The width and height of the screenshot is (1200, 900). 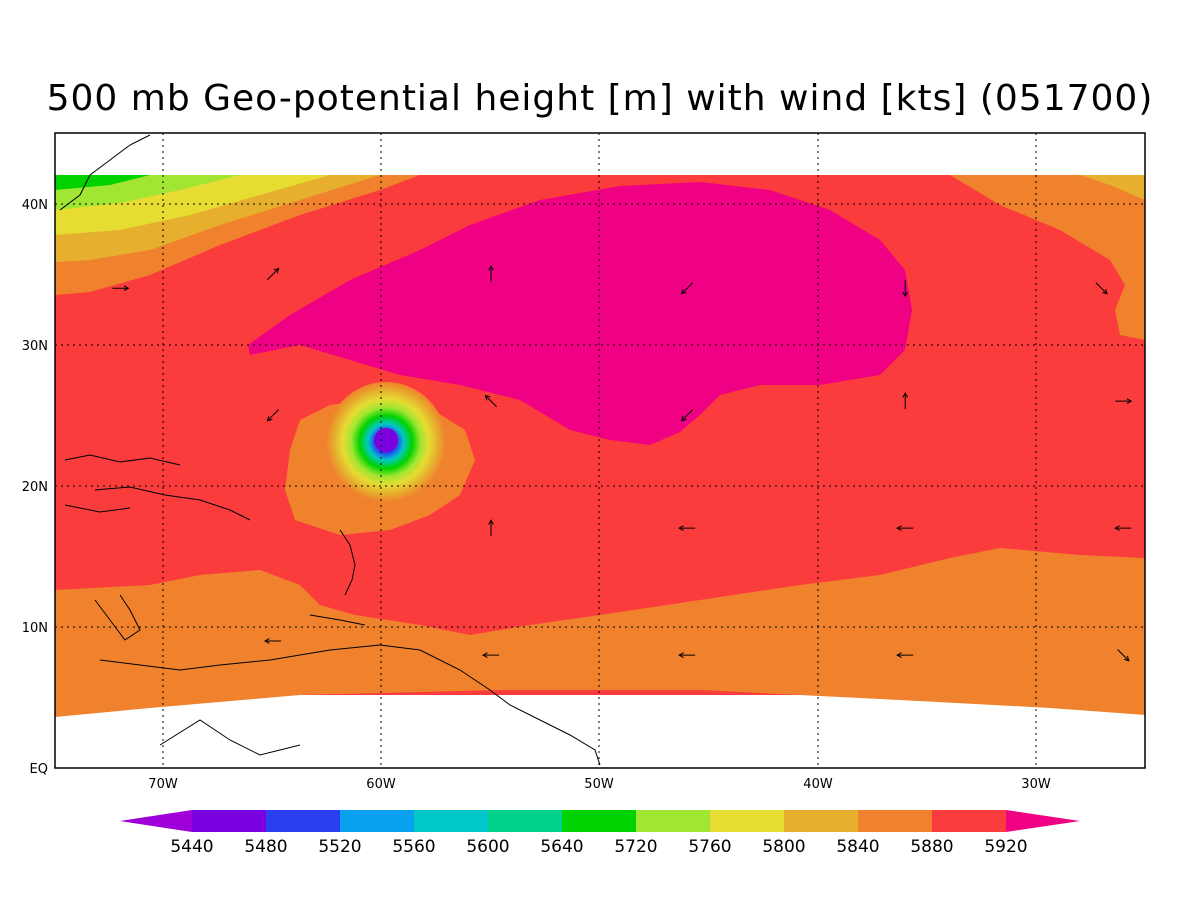 I want to click on colorbar-label: 5840, so click(x=857, y=847).